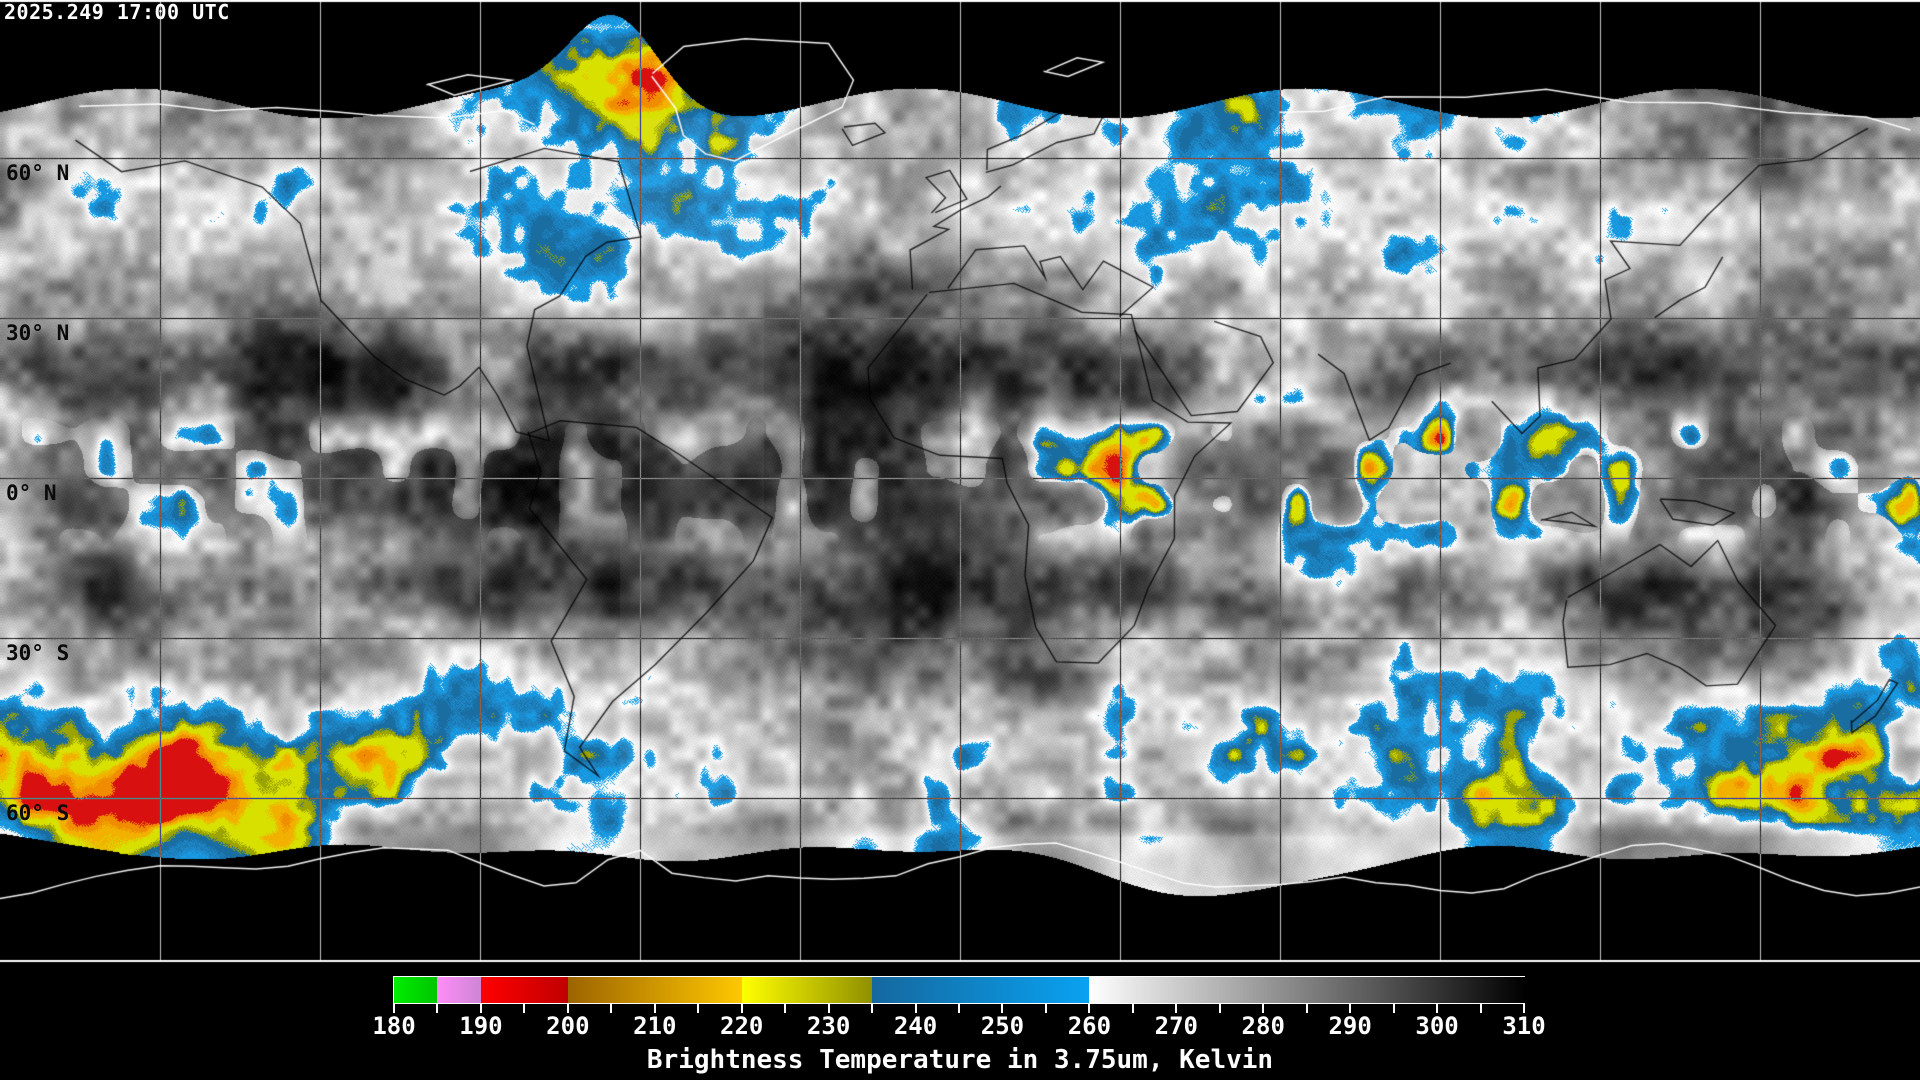 The height and width of the screenshot is (1080, 1920). I want to click on colorbar-tick-label-240: 240, so click(915, 1026).